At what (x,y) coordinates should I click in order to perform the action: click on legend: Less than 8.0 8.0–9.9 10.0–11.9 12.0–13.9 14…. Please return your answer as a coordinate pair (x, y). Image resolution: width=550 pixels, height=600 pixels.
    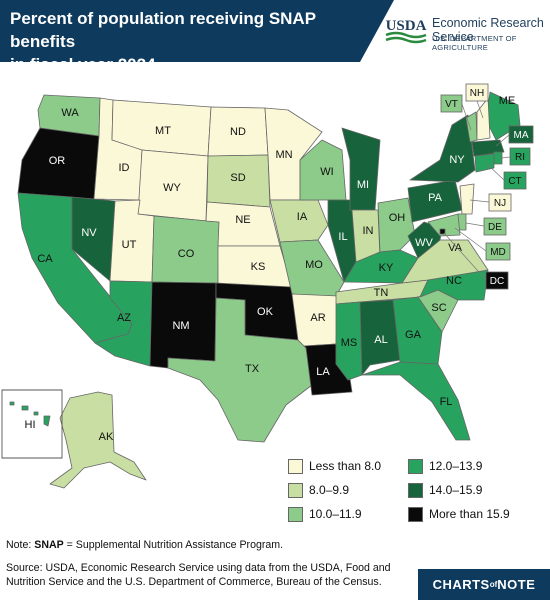
    Looking at the image, I should click on (415, 490).